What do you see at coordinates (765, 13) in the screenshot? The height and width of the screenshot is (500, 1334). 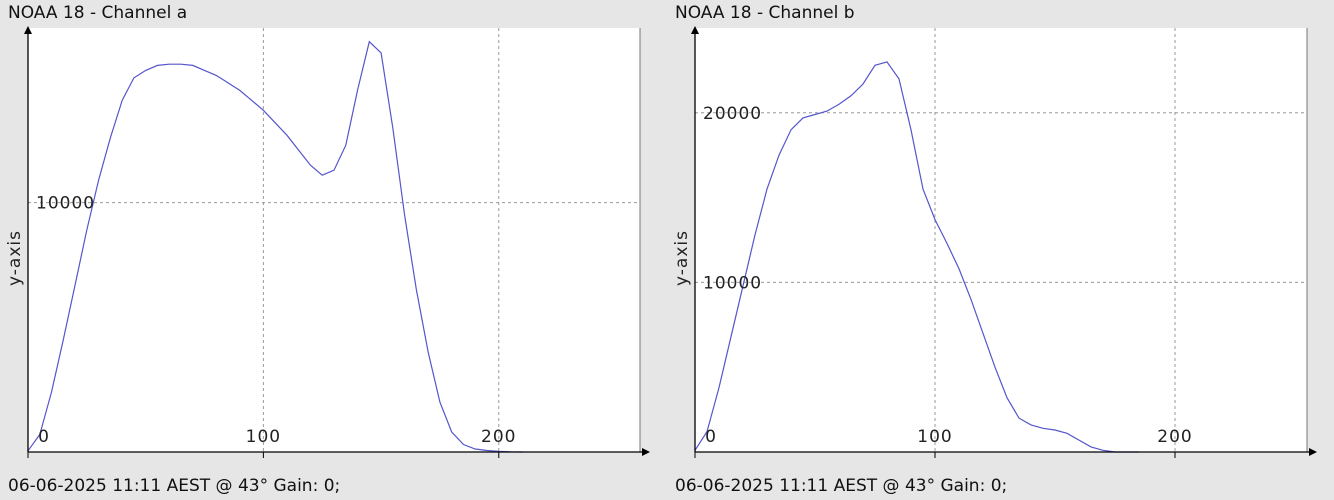 I see `chart-title: NOAA 18 - Channel b` at bounding box center [765, 13].